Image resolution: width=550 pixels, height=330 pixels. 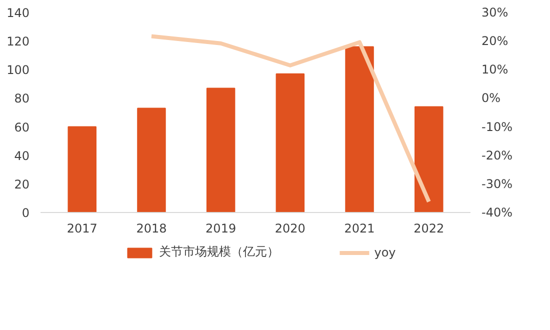 I want to click on x-tick-label: 2018, so click(x=151, y=229).